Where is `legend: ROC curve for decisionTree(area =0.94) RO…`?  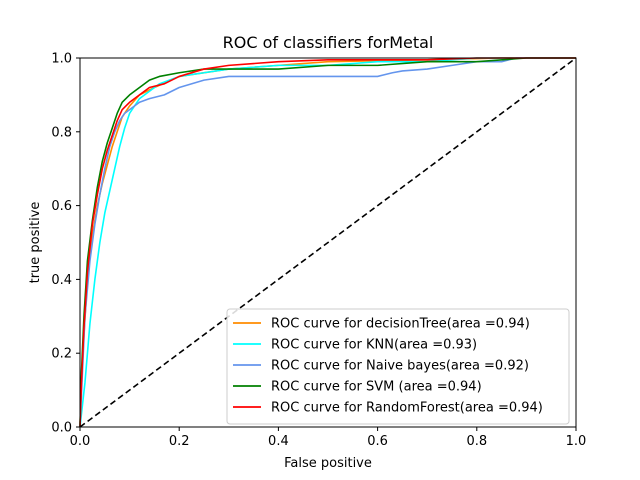 legend: ROC curve for decisionTree(area =0.94) RO… is located at coordinates (398, 366).